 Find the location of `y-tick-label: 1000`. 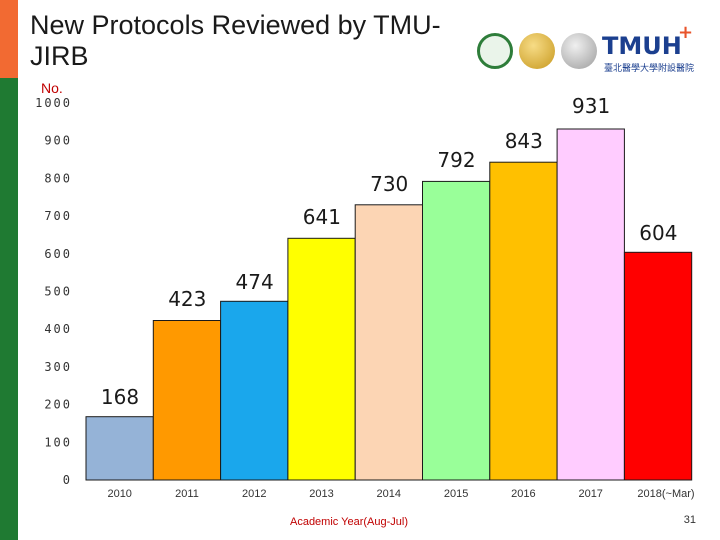

y-tick-label: 1000 is located at coordinates (53, 103).